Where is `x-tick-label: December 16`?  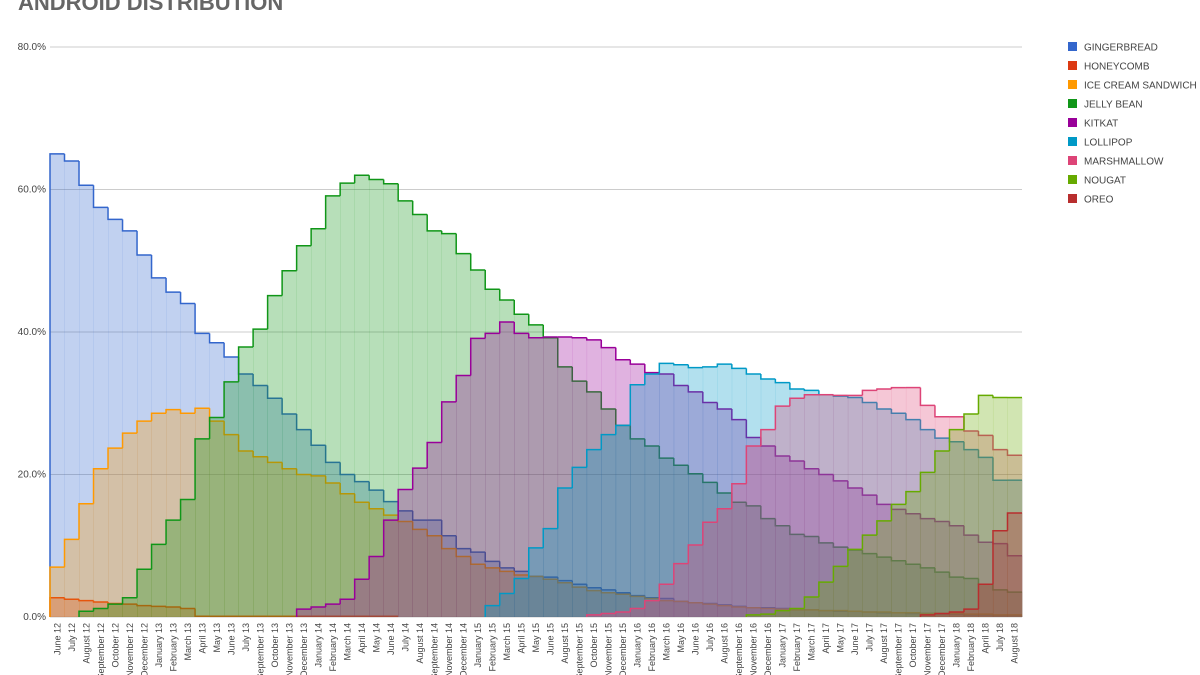 x-tick-label: December 16 is located at coordinates (768, 649).